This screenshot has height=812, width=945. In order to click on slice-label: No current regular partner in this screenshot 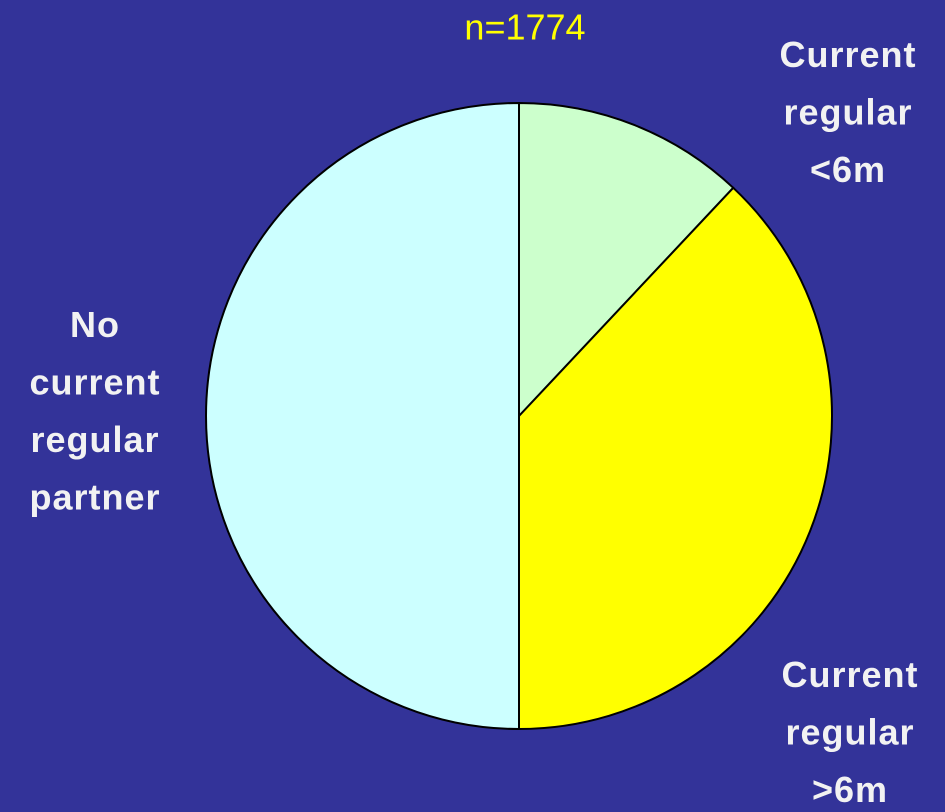, I will do `click(94, 411)`.